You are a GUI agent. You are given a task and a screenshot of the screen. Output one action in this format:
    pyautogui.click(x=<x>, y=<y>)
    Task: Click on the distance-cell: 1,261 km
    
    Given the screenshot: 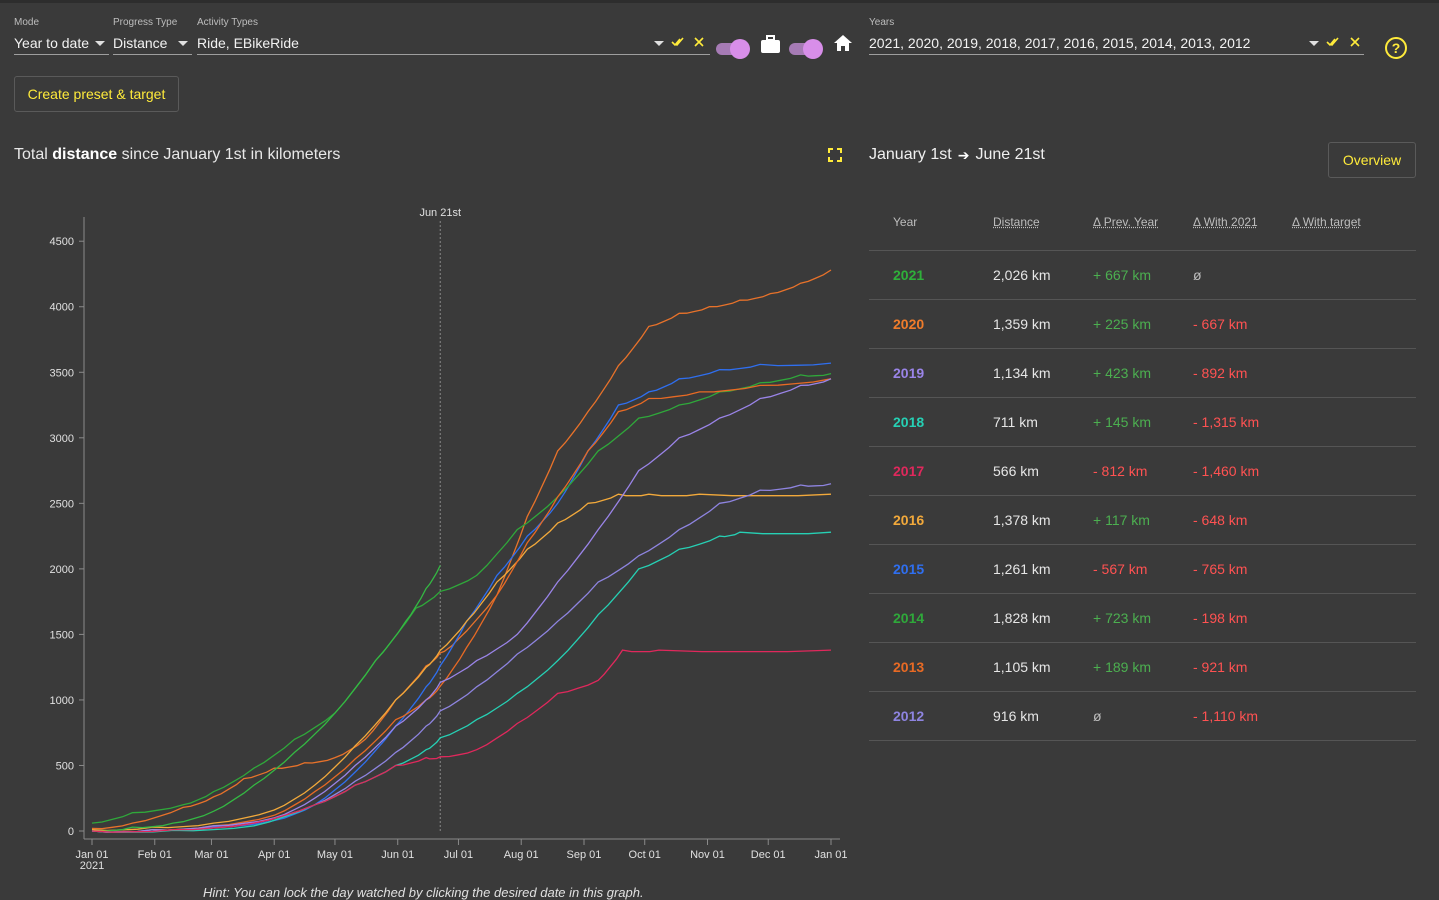 What is the action you would take?
    pyautogui.click(x=1022, y=569)
    